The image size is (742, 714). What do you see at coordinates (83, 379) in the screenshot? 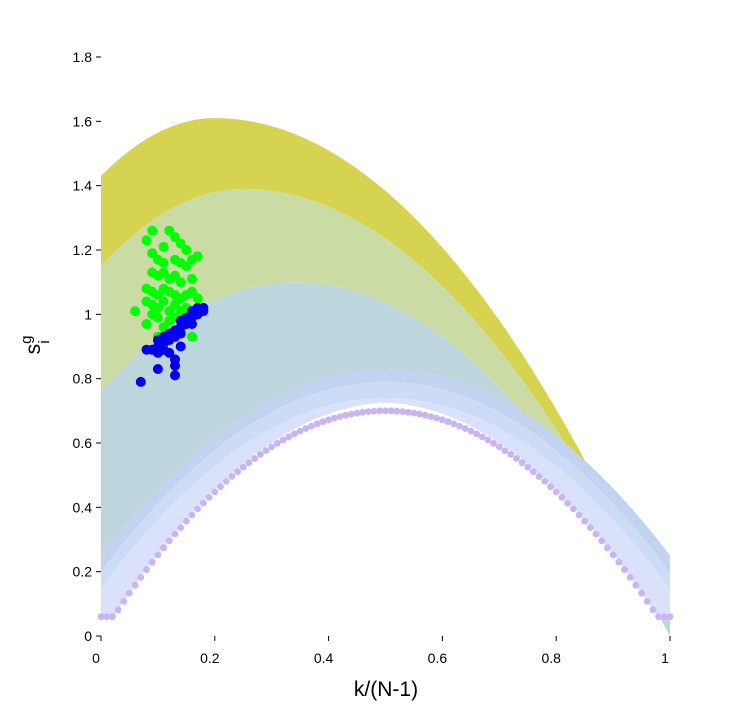
I see `y-tick-label: 0.8` at bounding box center [83, 379].